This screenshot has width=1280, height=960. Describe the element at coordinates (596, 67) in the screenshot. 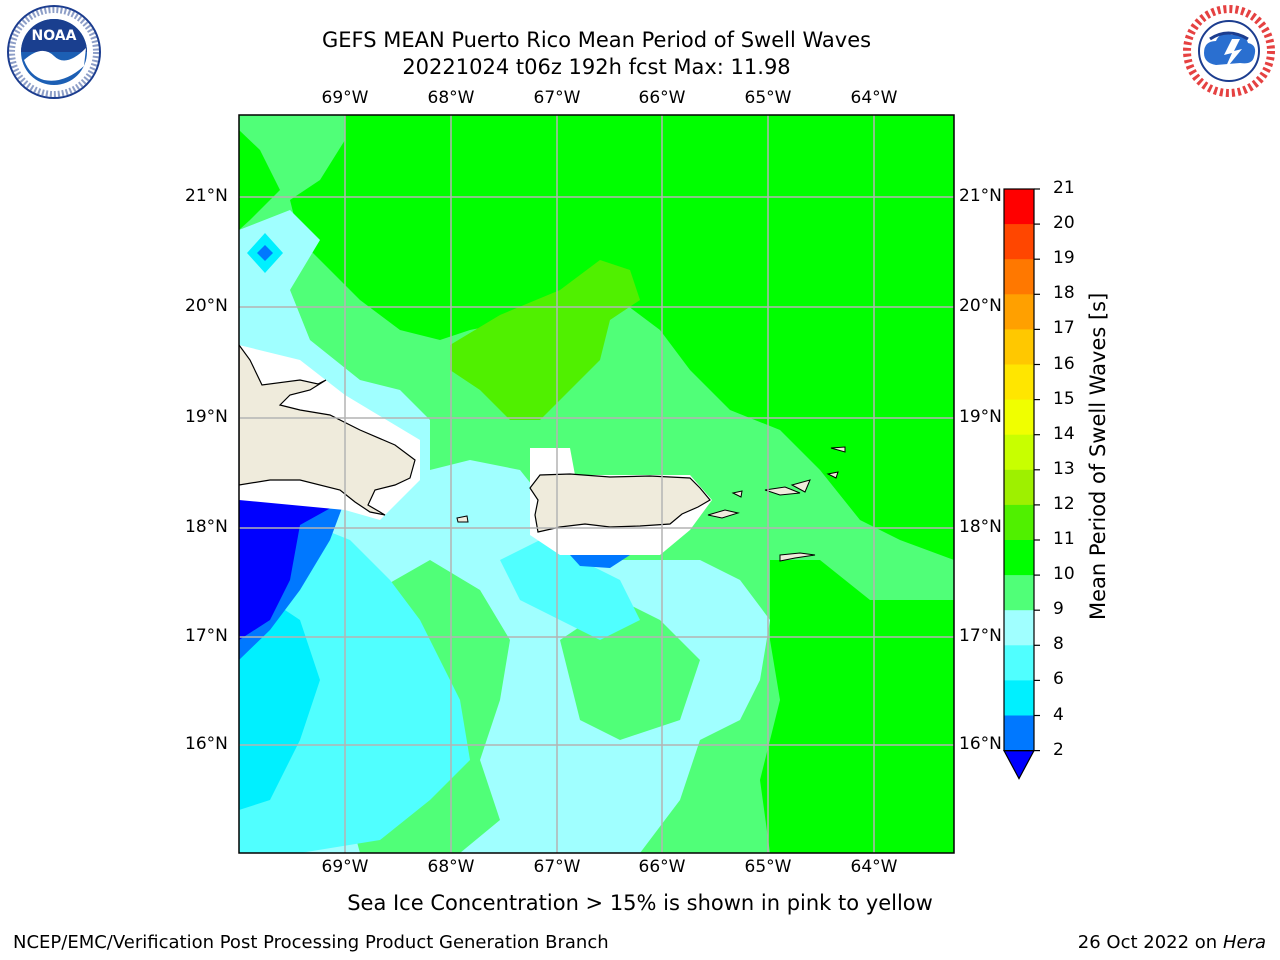

I see `map-title-line2: 20221024 t06z 192h fcst Max: 11.98` at that location.